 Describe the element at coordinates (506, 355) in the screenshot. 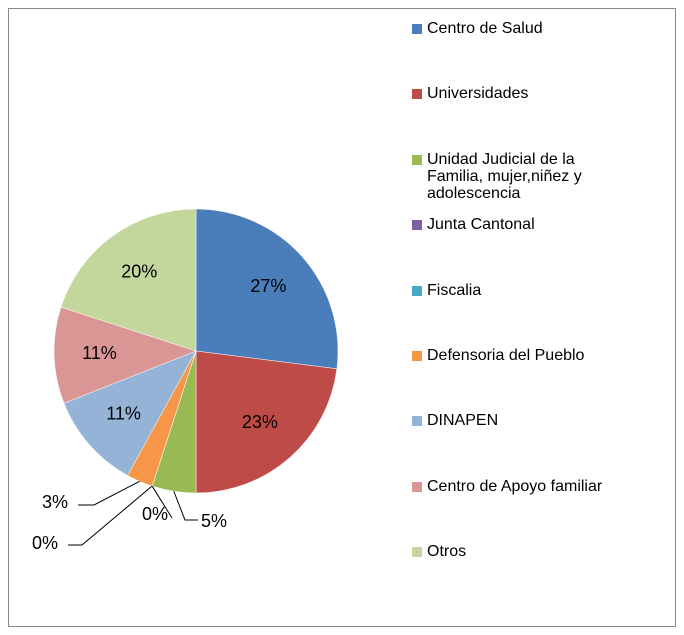

I see `legend-label: Defensoria del Pueblo` at that location.